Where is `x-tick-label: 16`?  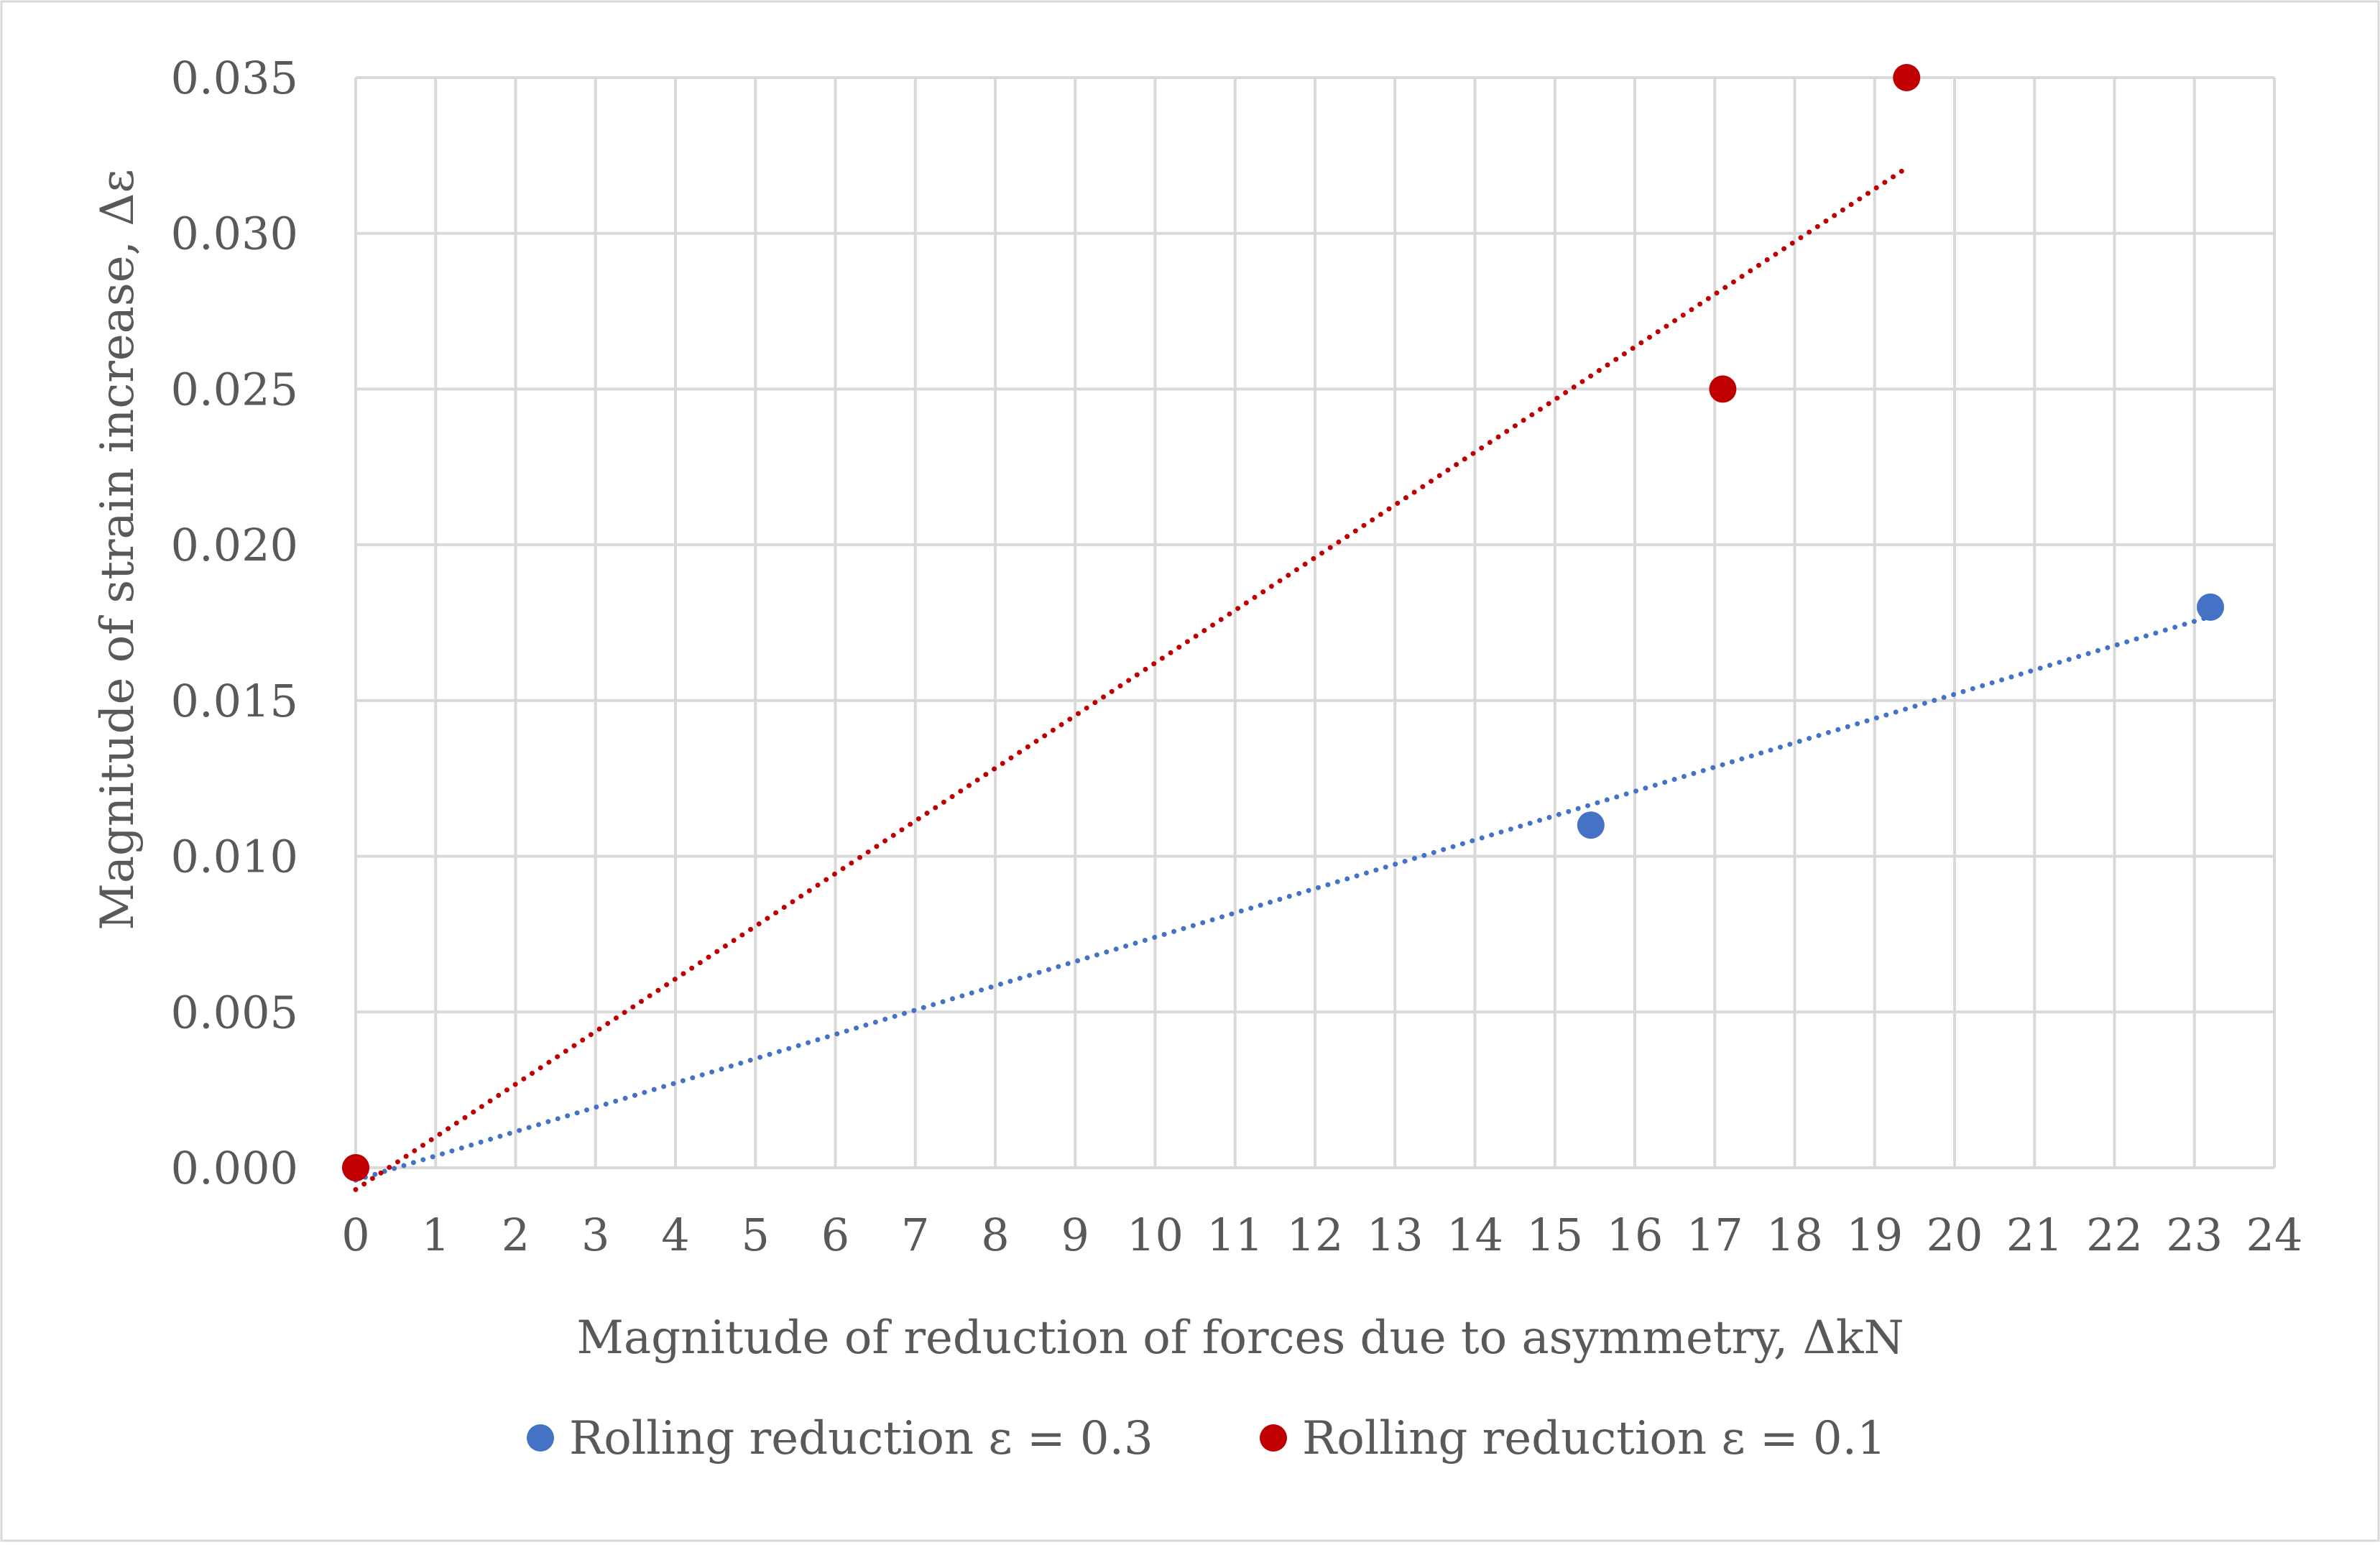
x-tick-label: 16 is located at coordinates (1635, 1235).